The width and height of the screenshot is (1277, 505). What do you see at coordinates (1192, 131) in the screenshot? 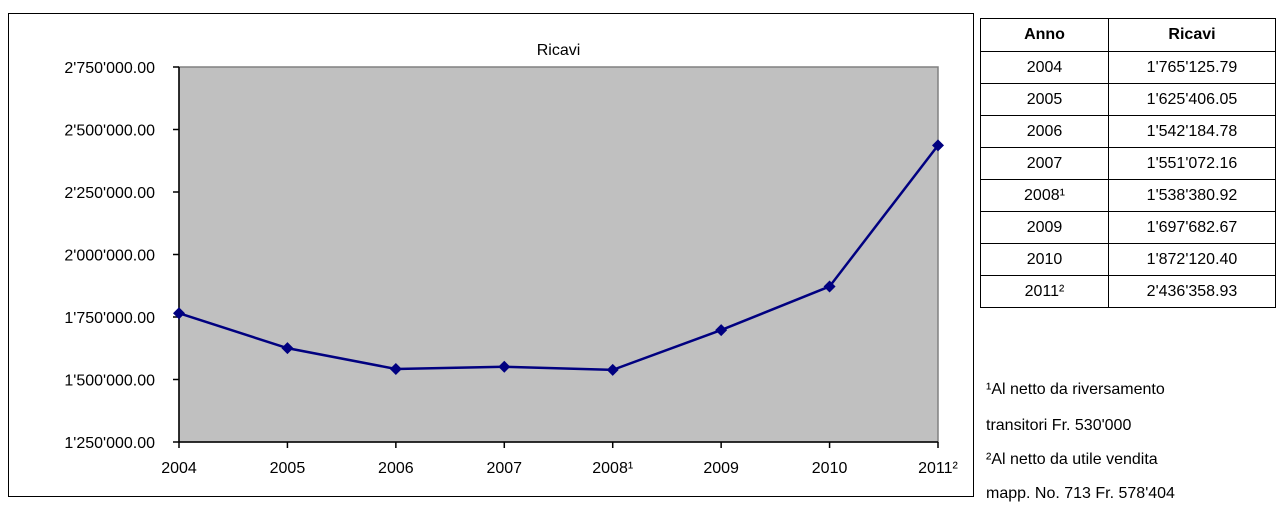
I see `value-cell: 1'542'184.78` at bounding box center [1192, 131].